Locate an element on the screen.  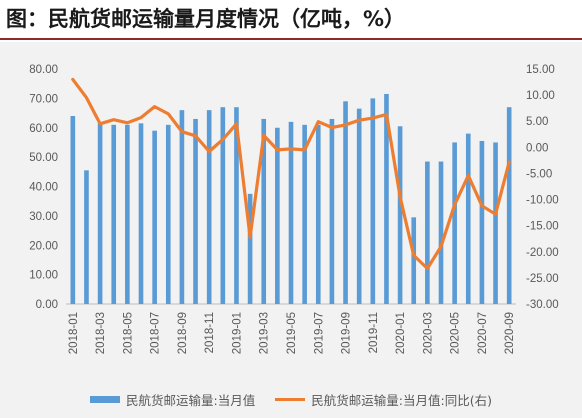
x-tick-label: 2018-01 is located at coordinates (74, 333).